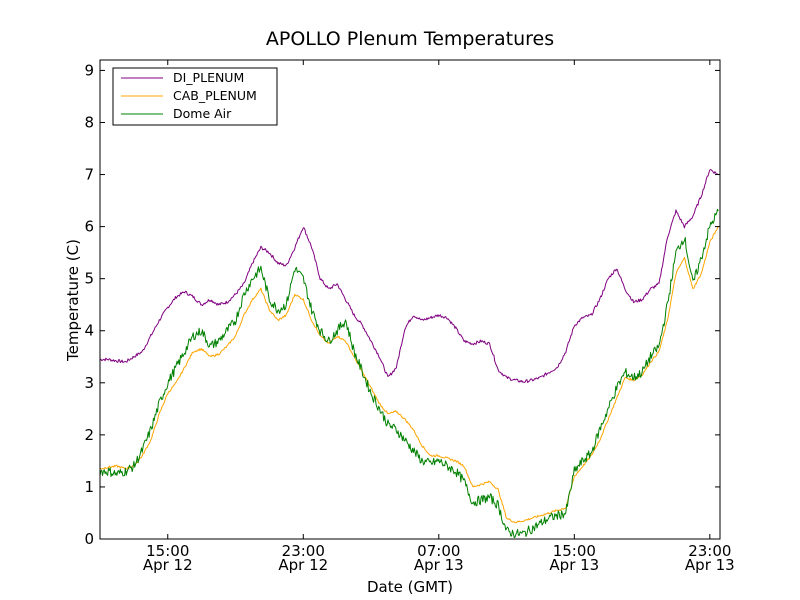 The image size is (800, 600). What do you see at coordinates (73, 300) in the screenshot?
I see `y-axis-label: Temperature (C)` at bounding box center [73, 300].